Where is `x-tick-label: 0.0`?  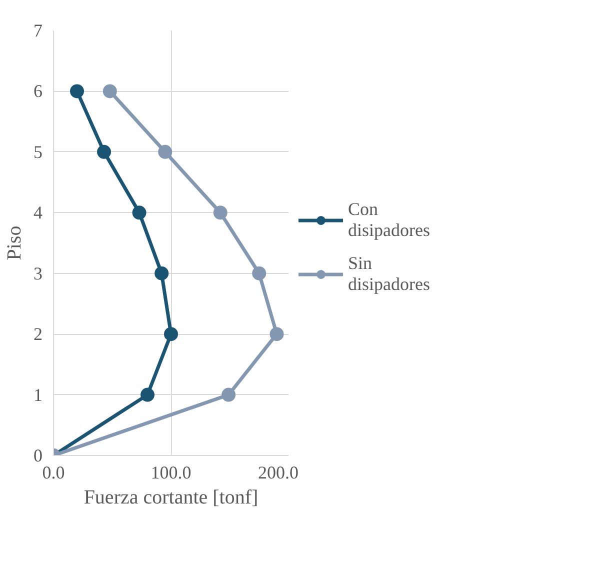
x-tick-label: 0.0 is located at coordinates (53, 472).